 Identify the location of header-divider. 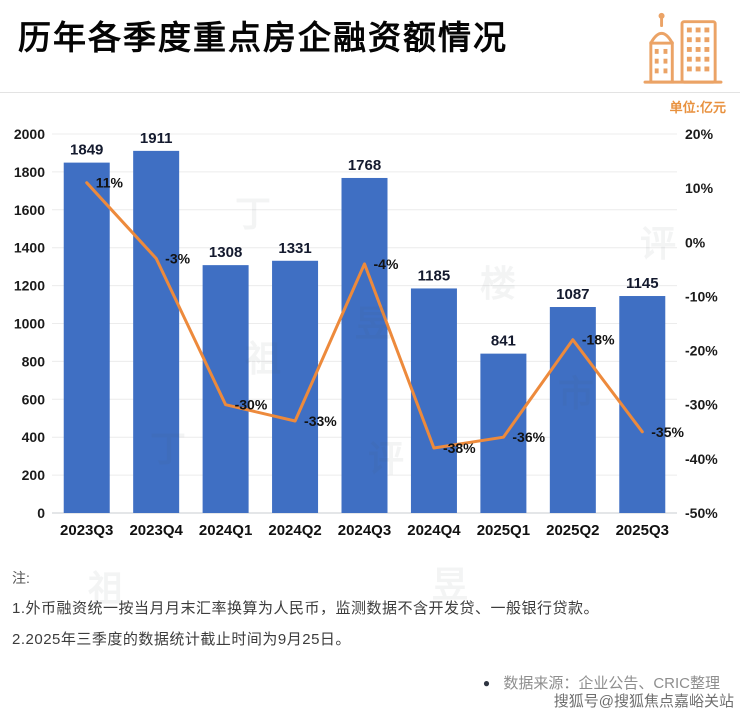
(370, 92).